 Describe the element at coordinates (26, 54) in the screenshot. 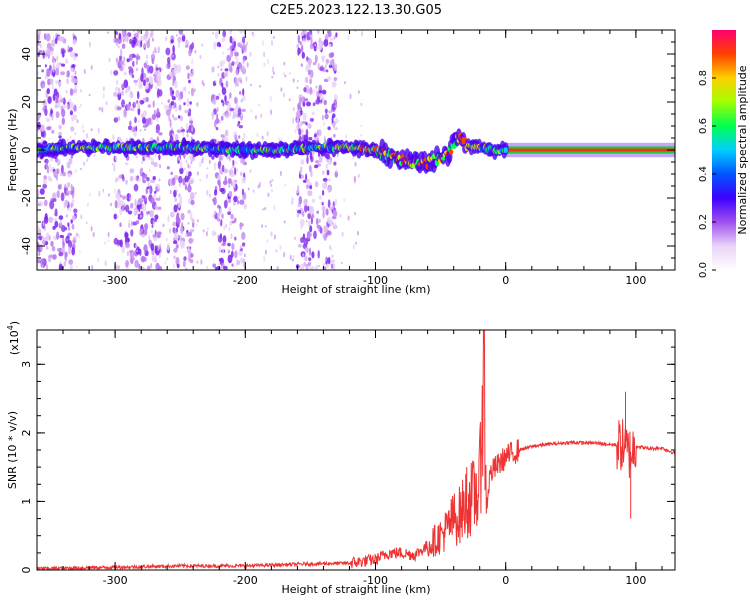

I see `y-tick-label: 40` at that location.